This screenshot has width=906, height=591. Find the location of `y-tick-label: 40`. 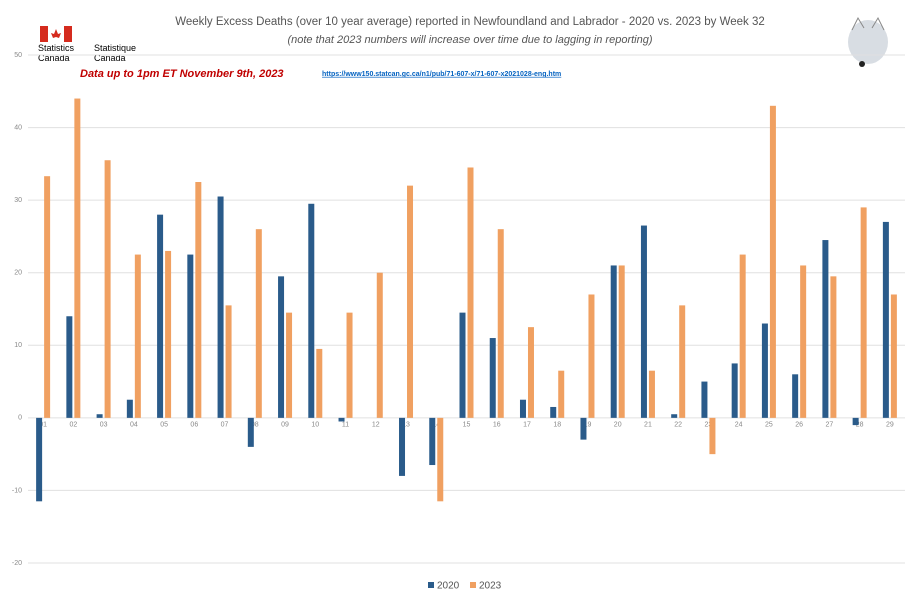

y-tick-label: 40 is located at coordinates (18, 127).